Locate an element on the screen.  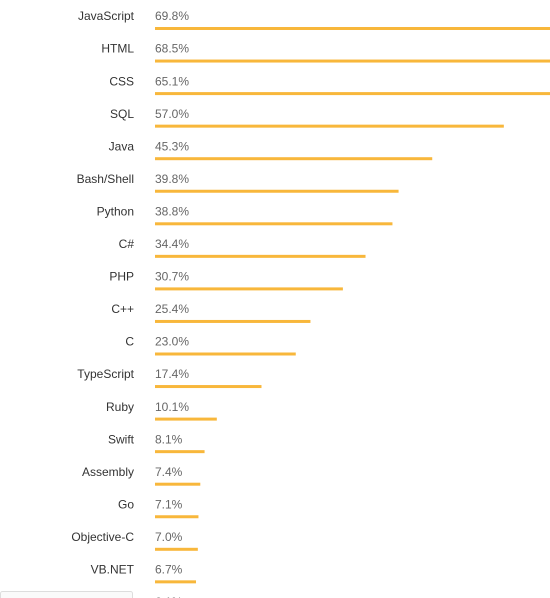
overlay-box is located at coordinates (66, 594).